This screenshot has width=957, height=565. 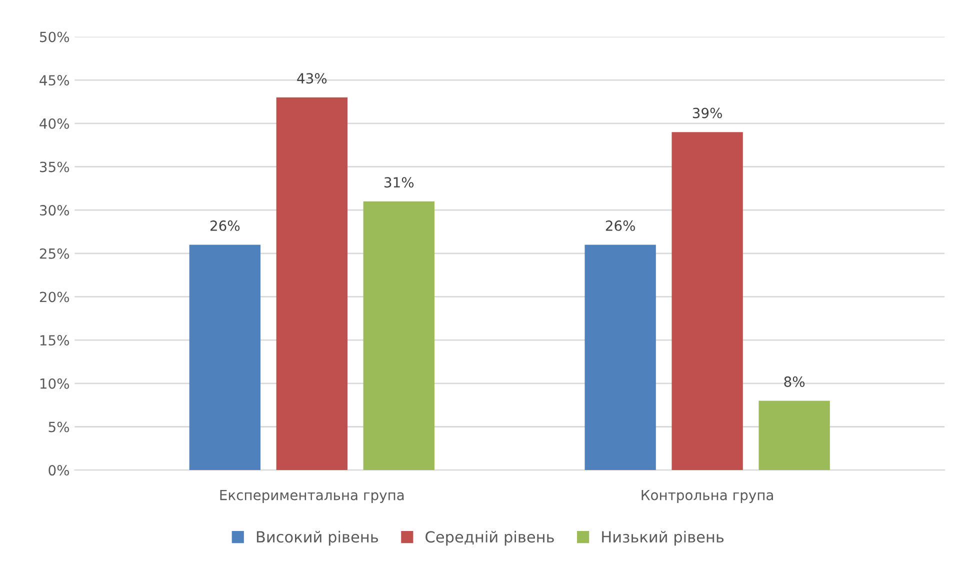 I want to click on legend-label: Низький рівень, so click(x=663, y=538).